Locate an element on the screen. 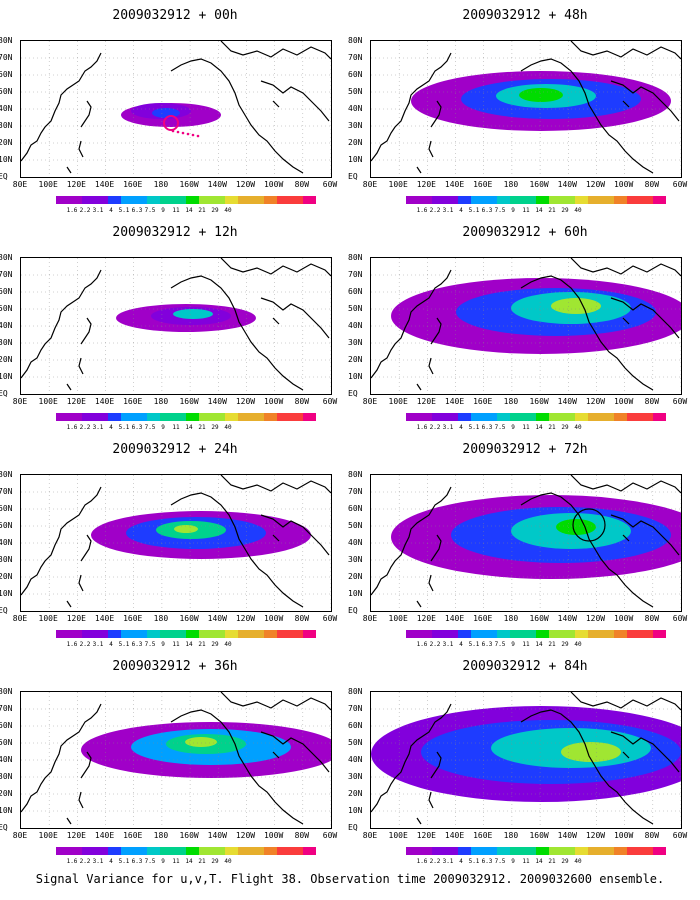 The height and width of the screenshot is (900, 700). colorbar-label: 7.5 is located at coordinates (150, 861).